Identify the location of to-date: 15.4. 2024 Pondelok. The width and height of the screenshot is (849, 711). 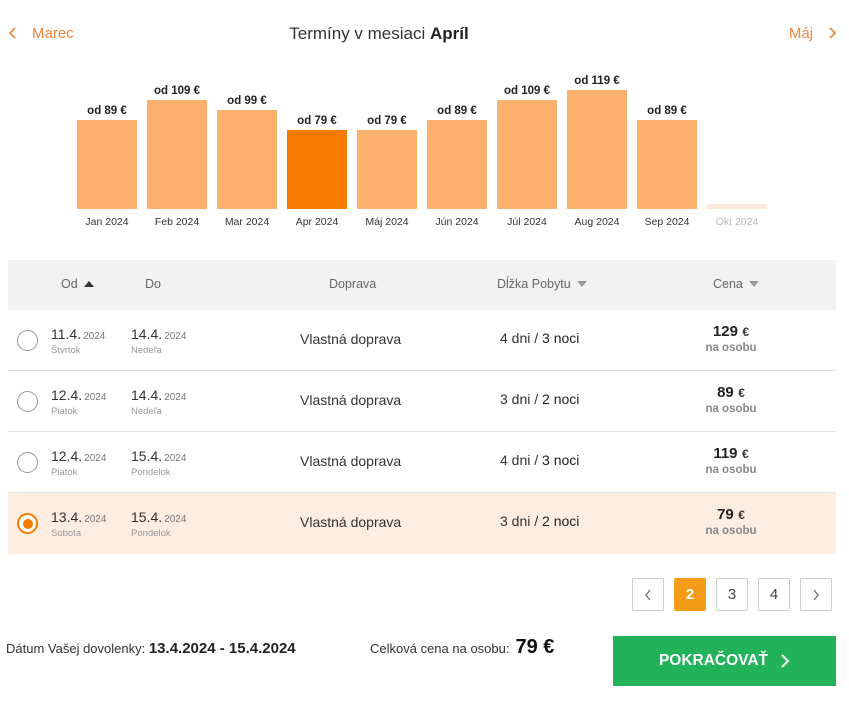
(158, 524).